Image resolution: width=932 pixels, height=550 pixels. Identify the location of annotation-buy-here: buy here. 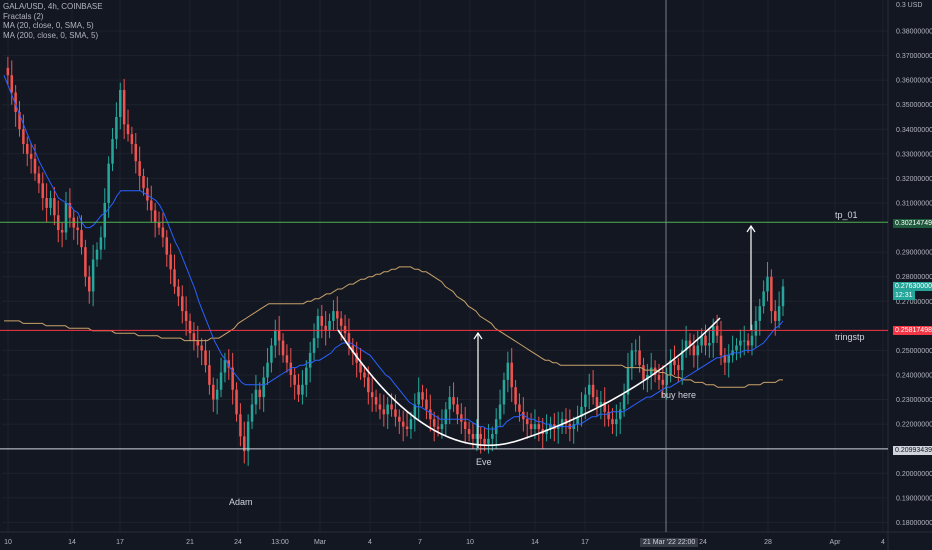
(679, 395).